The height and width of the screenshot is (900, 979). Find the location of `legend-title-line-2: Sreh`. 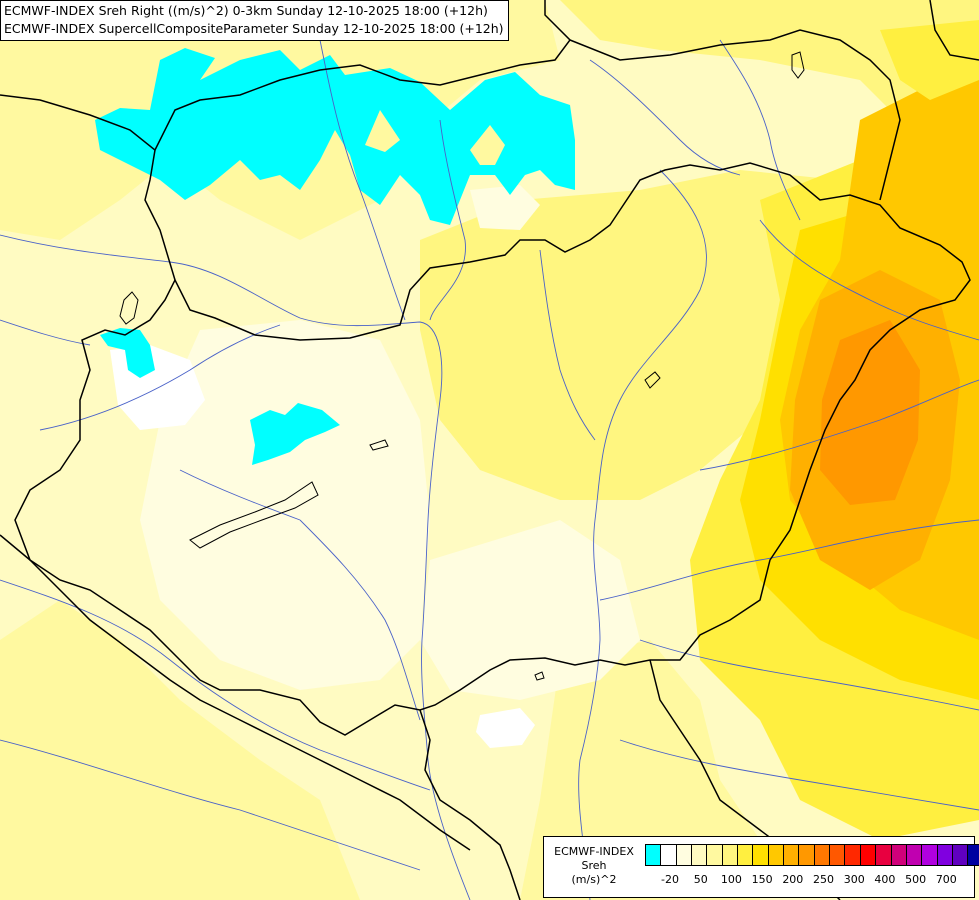

legend-title-line-2: Sreh is located at coordinates (594, 865).